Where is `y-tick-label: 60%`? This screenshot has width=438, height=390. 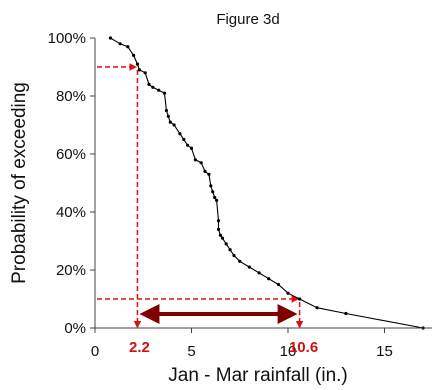
y-tick-label: 60% is located at coordinates (71, 154).